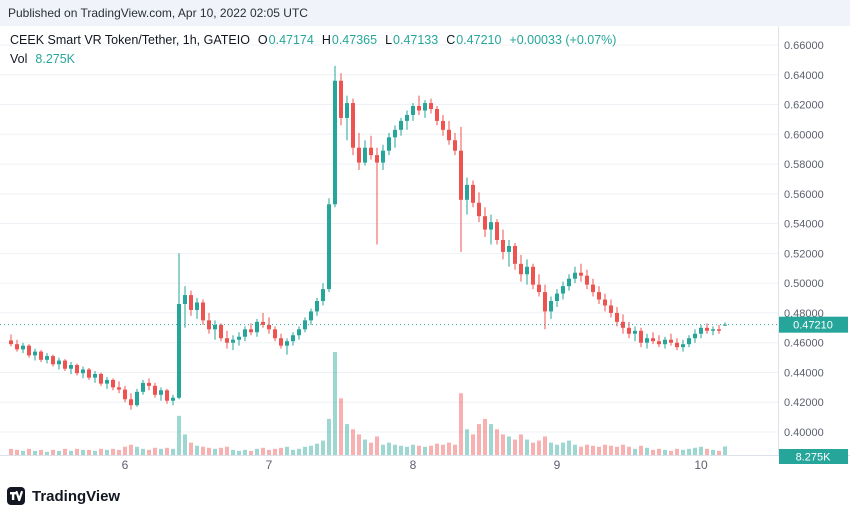 The width and height of the screenshot is (850, 521). I want to click on price-axis-label: 0.50000, so click(804, 284).